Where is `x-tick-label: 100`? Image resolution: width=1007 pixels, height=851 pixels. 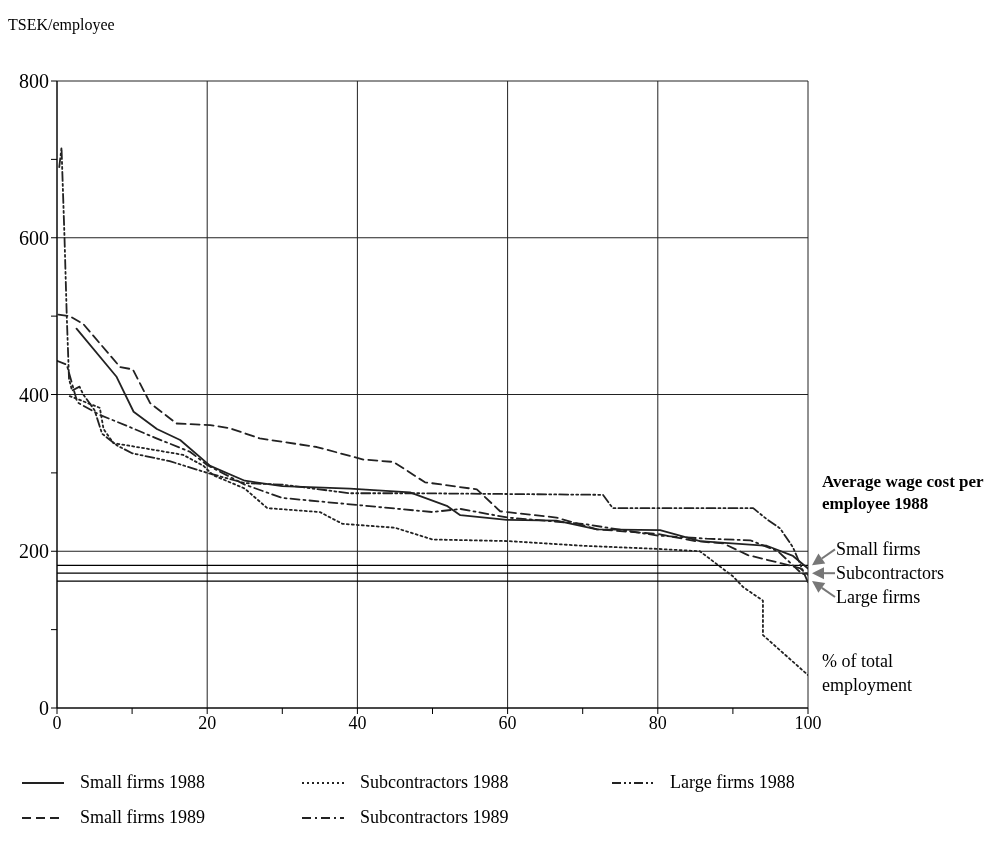 x-tick-label: 100 is located at coordinates (808, 722).